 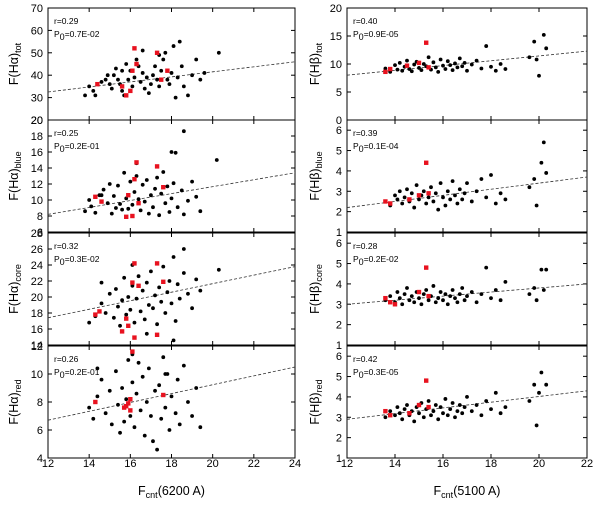 What do you see at coordinates (37, 9) in the screenshot?
I see `y-tick-label: 70` at bounding box center [37, 9].